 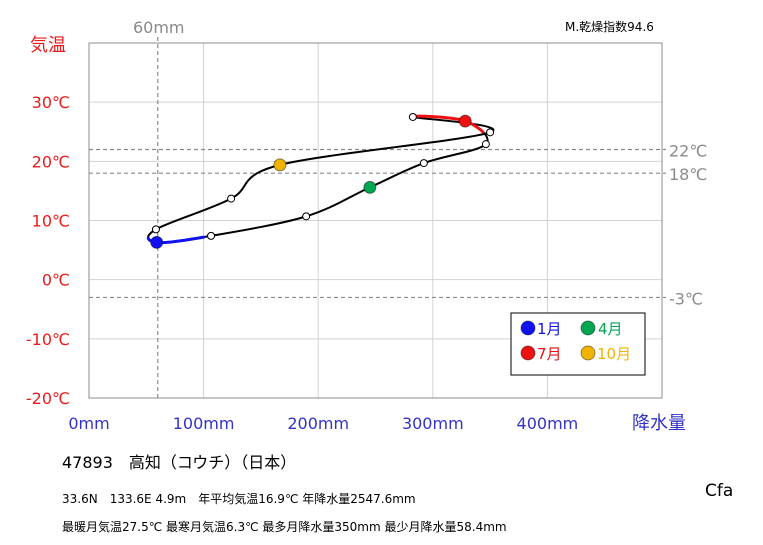 What do you see at coordinates (48, 45) in the screenshot?
I see `y-axis-title: 気温` at bounding box center [48, 45].